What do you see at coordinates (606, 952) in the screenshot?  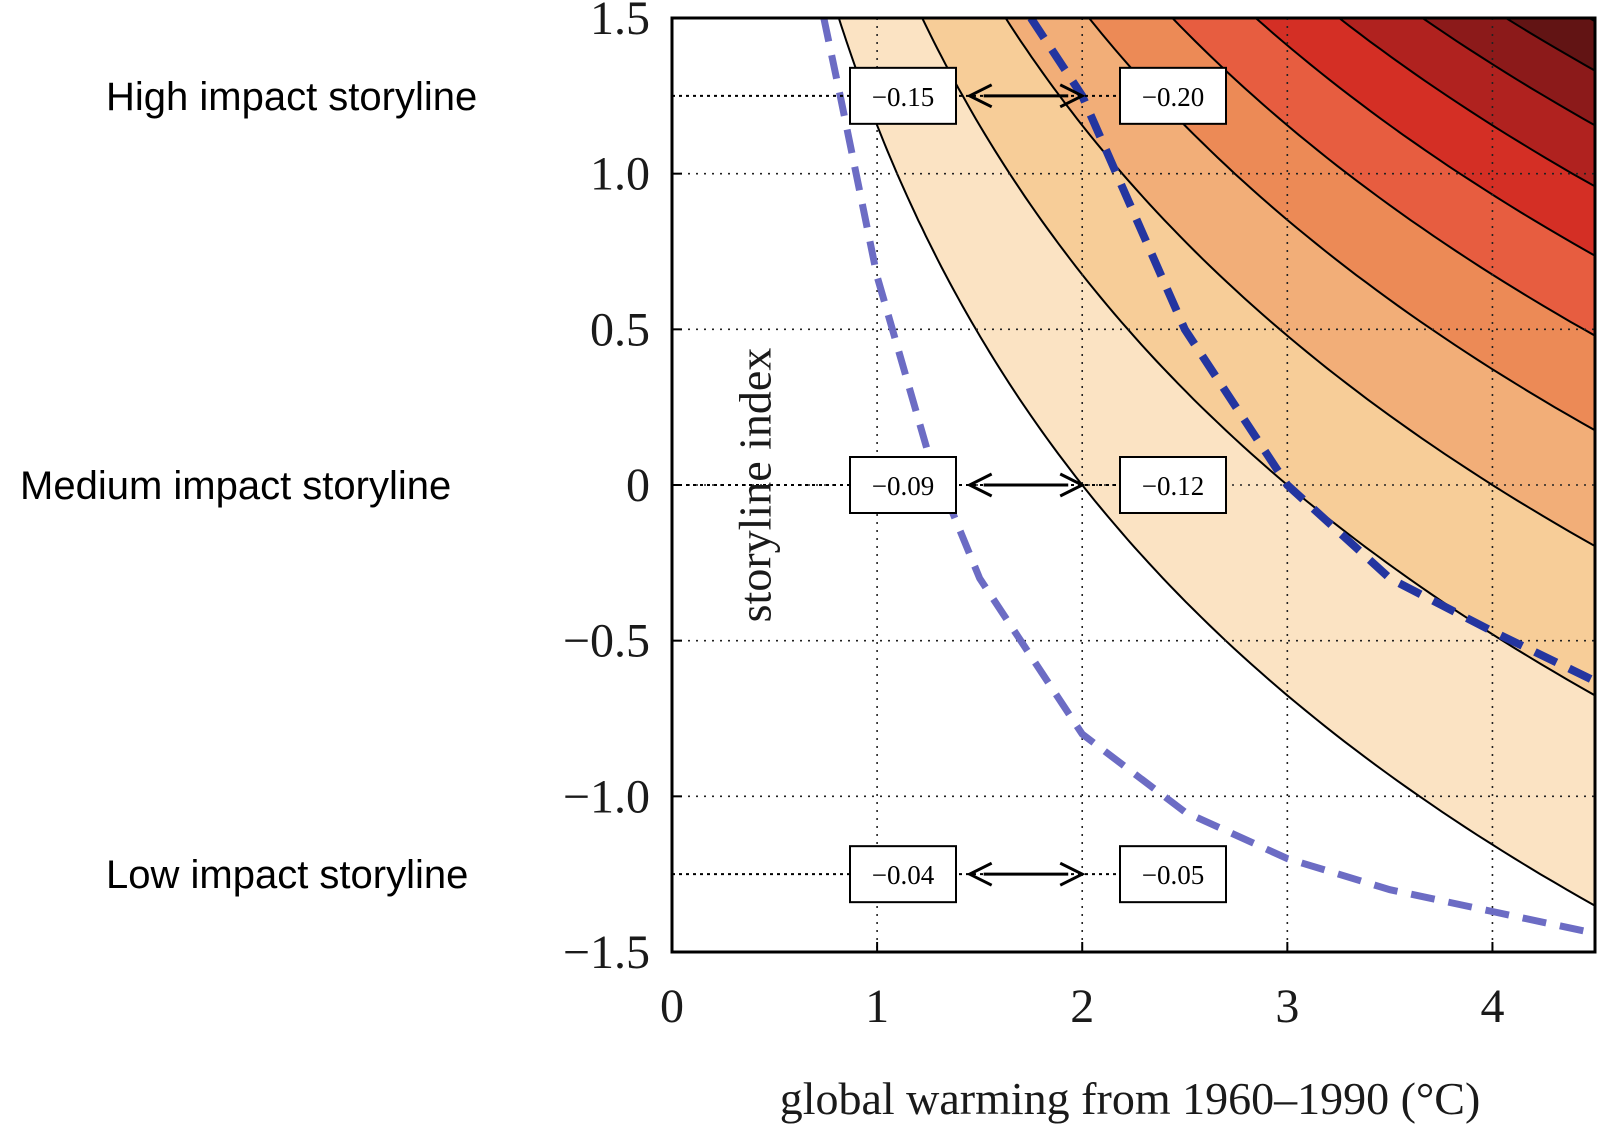 I see `y-tick-label: −1.5` at bounding box center [606, 952].